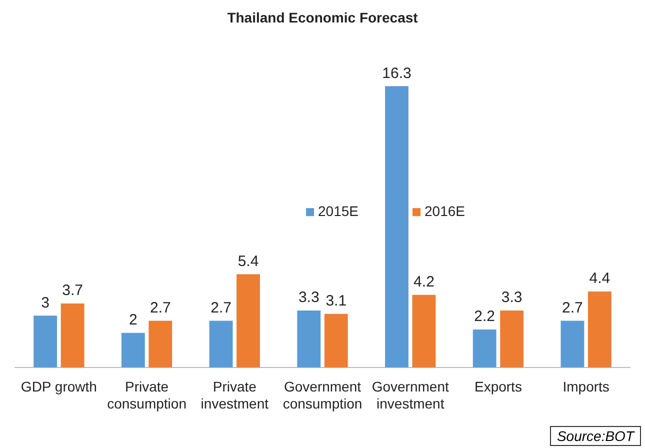 The height and width of the screenshot is (448, 645). What do you see at coordinates (595, 436) in the screenshot?
I see `source-note: Source:BOT` at bounding box center [595, 436].